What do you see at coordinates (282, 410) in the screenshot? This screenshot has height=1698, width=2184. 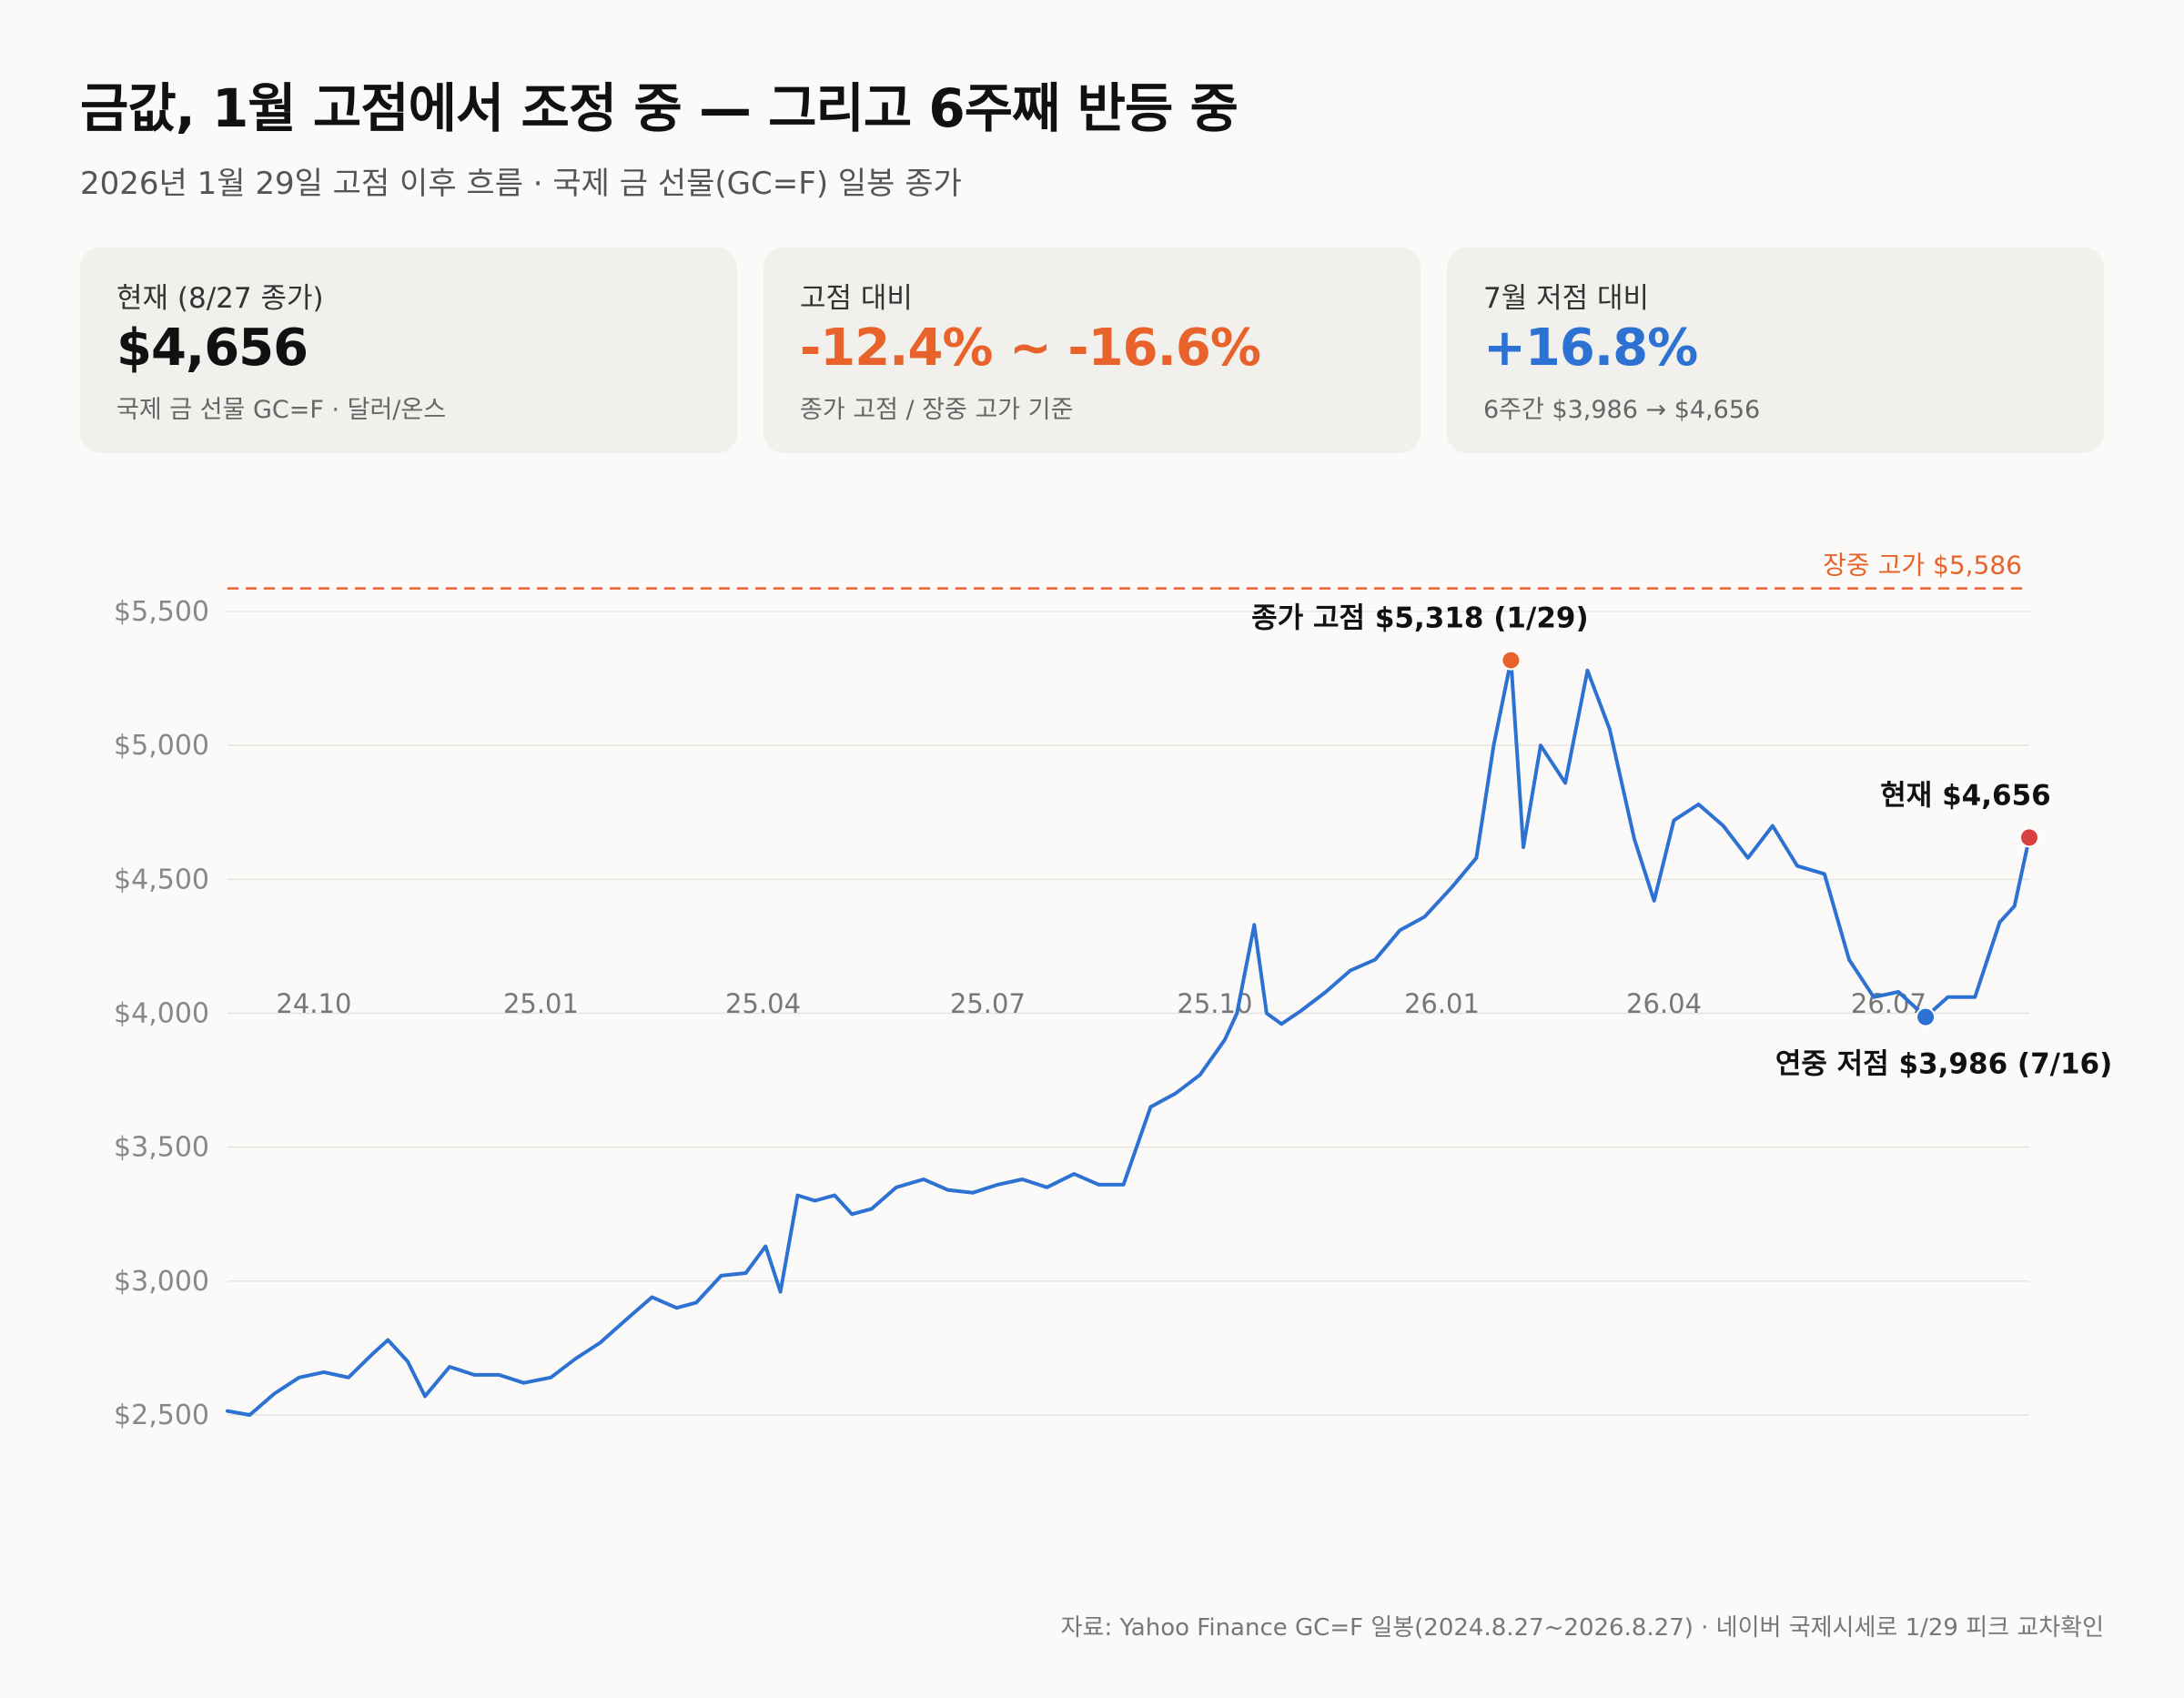 I see `current-price-note: 국제 금 선물 GC=F · 달러/온스` at bounding box center [282, 410].